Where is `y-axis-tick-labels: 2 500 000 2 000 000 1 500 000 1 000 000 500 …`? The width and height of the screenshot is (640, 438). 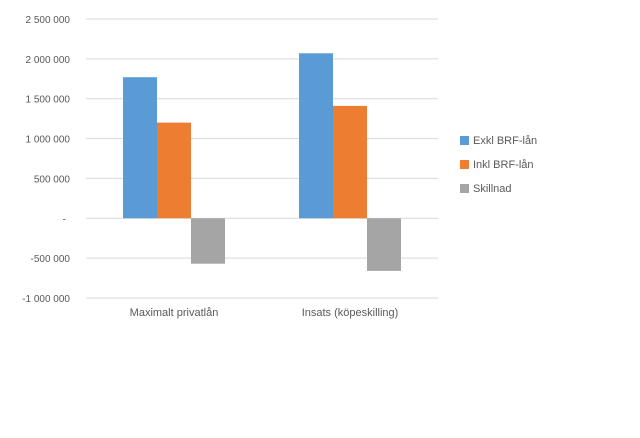 y-axis-tick-labels: 2 500 000 2 000 000 1 500 000 1 000 000 500 … is located at coordinates (46, 160).